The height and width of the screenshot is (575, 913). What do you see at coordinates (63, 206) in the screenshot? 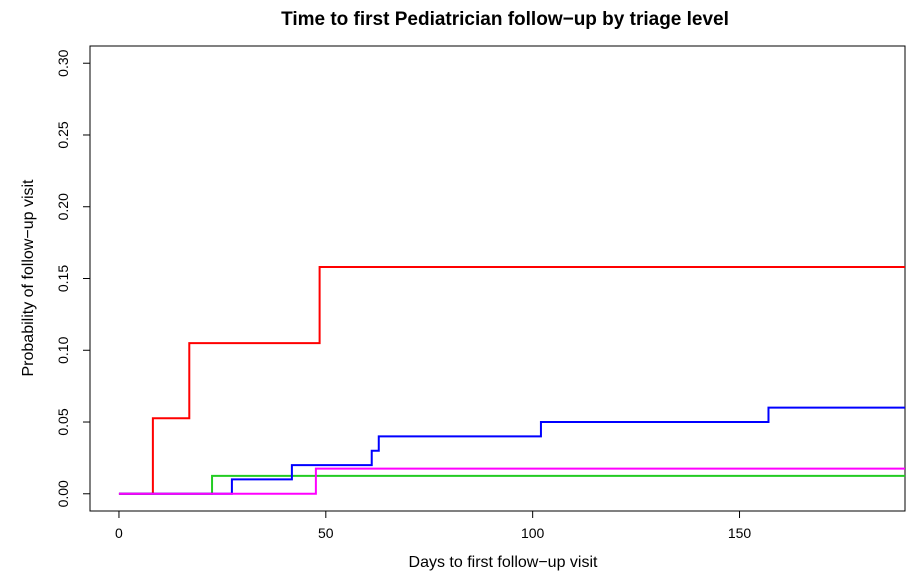
I see `y-tick-label: 0.20` at bounding box center [63, 206].